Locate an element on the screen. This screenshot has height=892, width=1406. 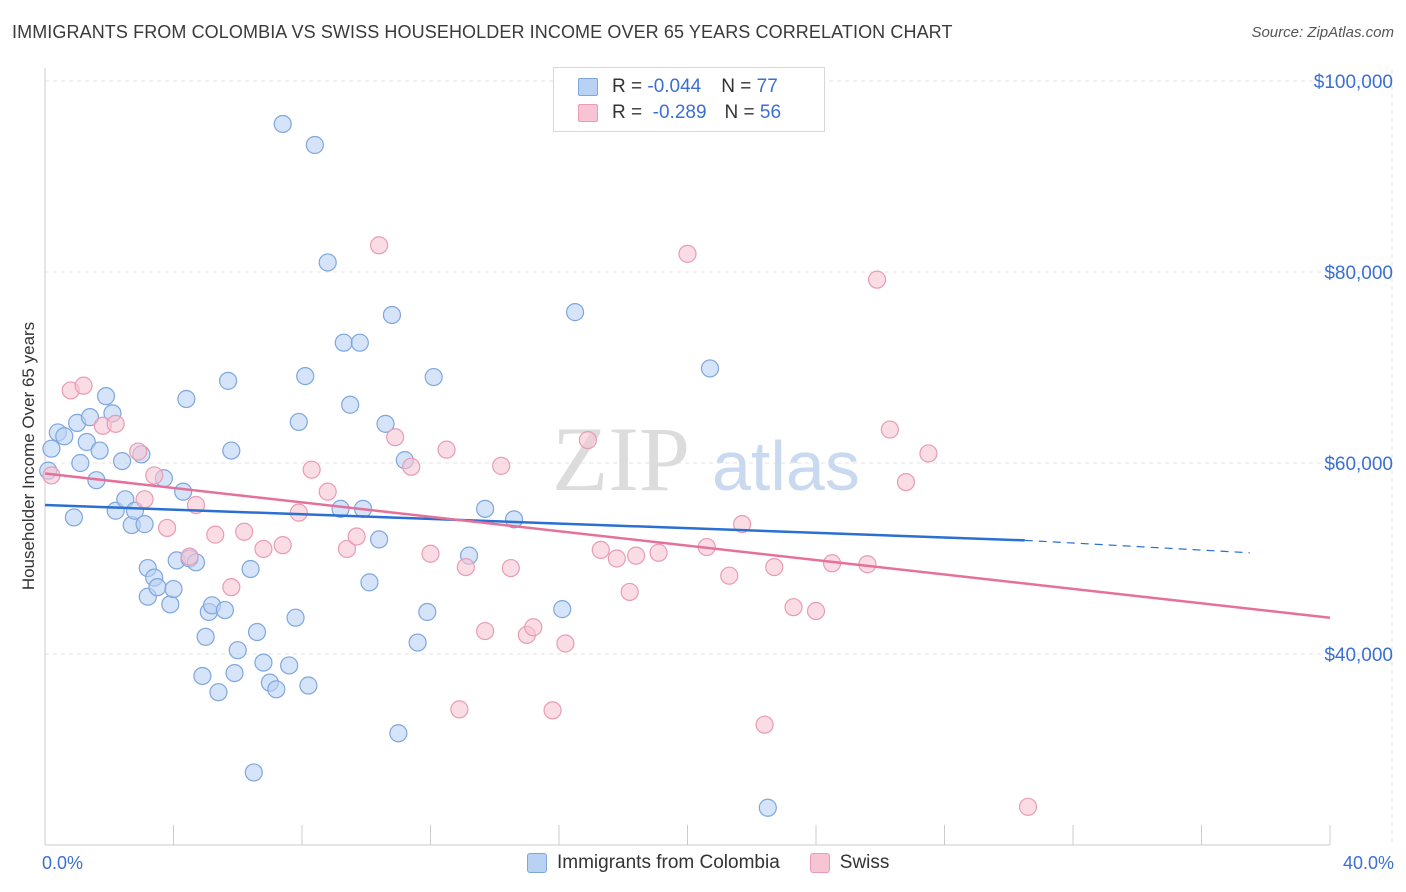
legend-n-value: 77 is located at coordinates (767, 86).